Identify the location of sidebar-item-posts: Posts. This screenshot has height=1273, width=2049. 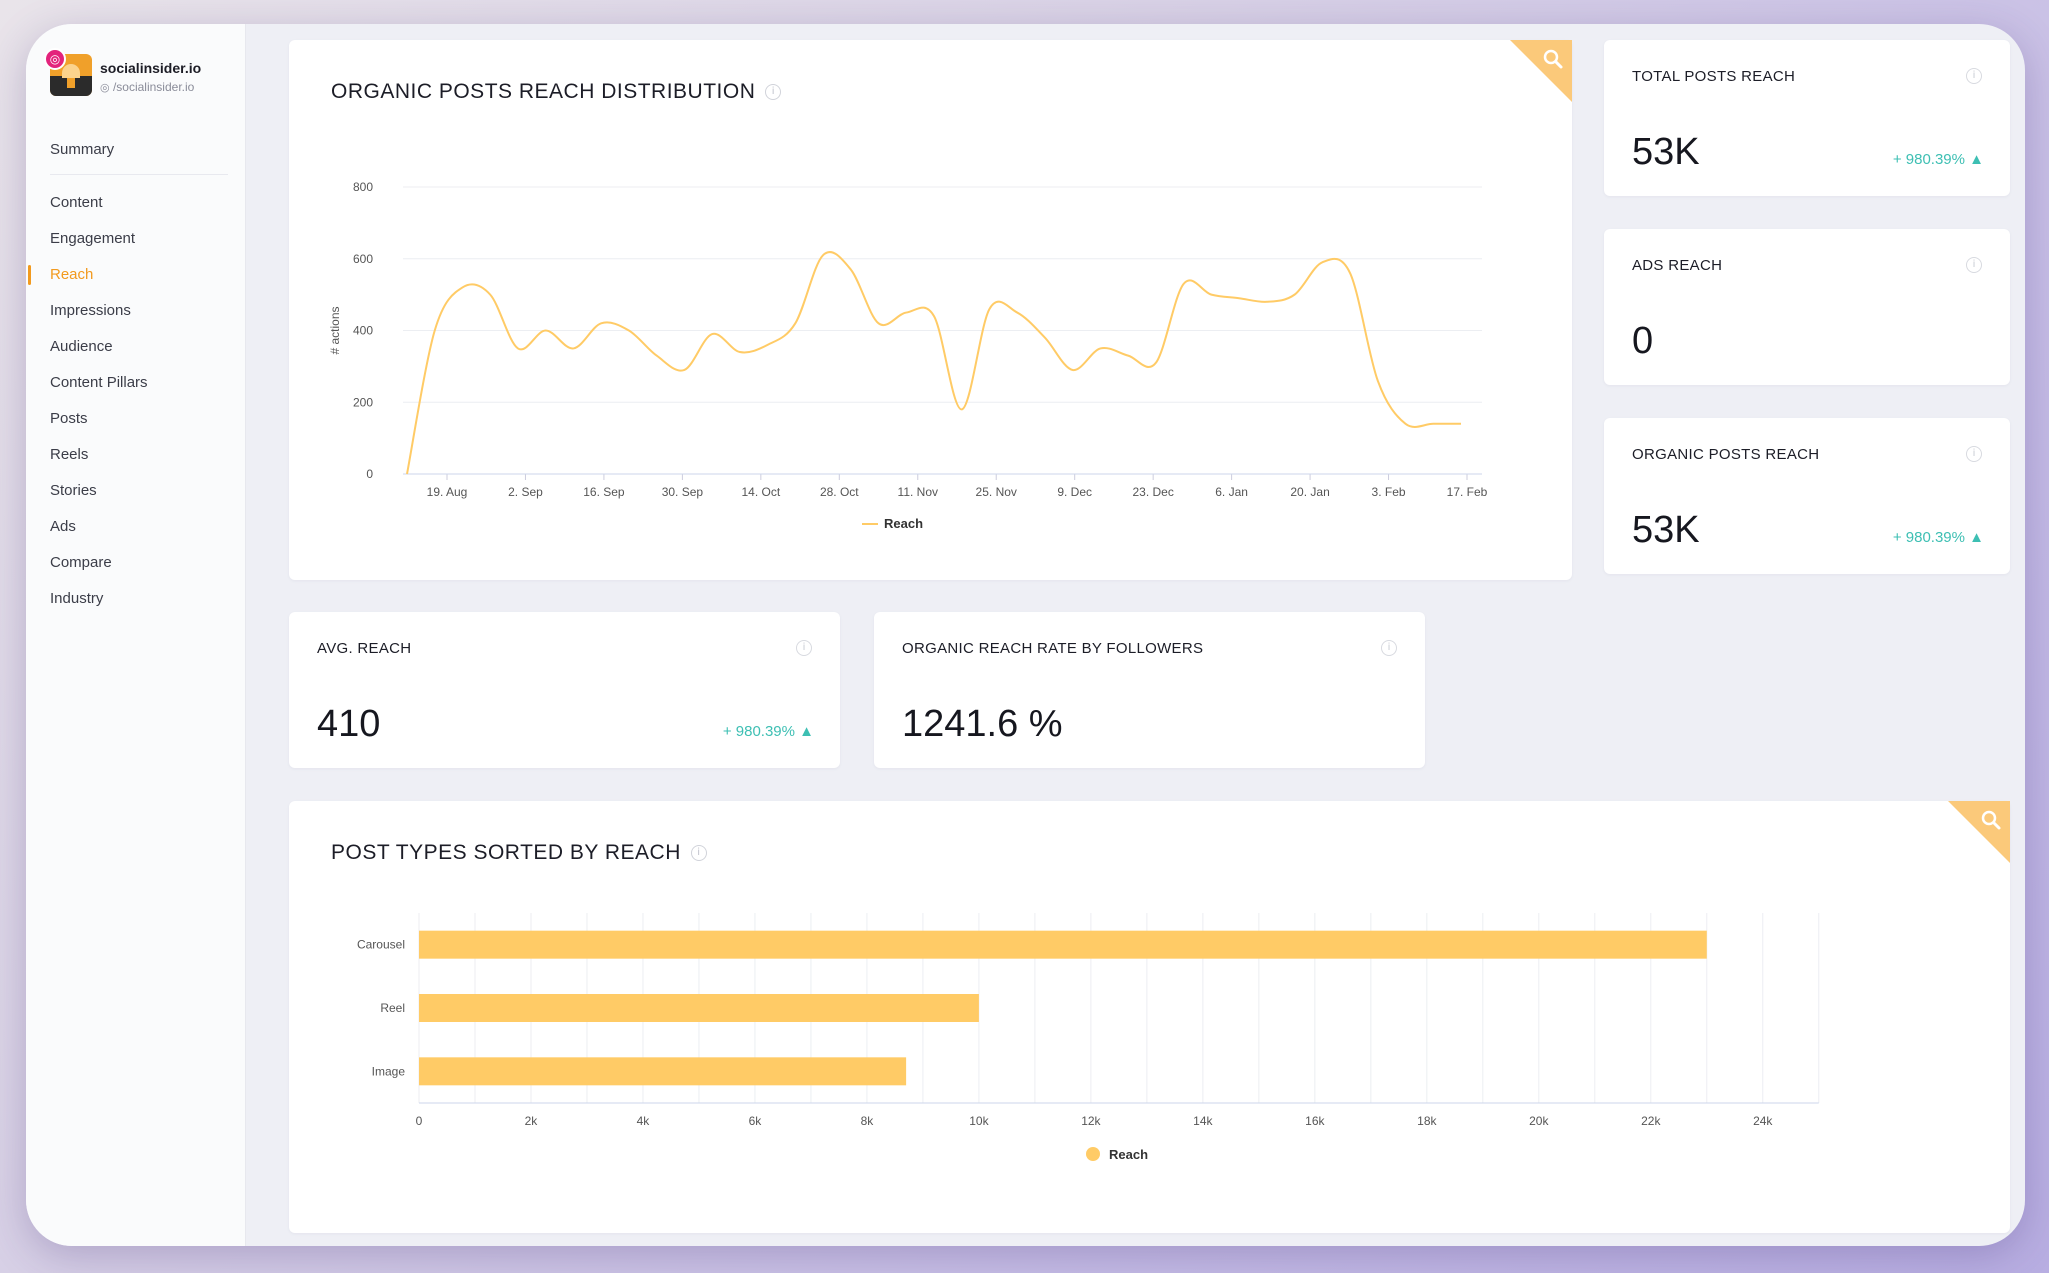
(69, 418).